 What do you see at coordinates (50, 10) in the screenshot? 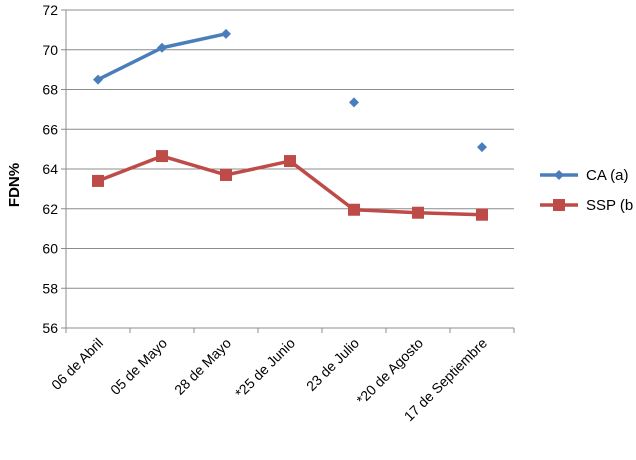
I see `y-tick-label: 72` at bounding box center [50, 10].